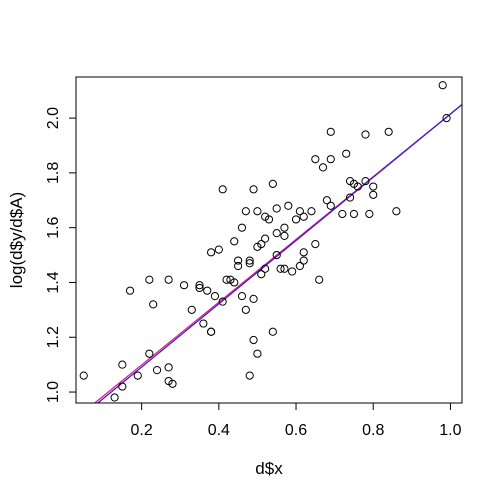 Image resolution: width=500 pixels, height=500 pixels. Describe the element at coordinates (373, 430) in the screenshot. I see `x-tick-label: 0.8` at that location.